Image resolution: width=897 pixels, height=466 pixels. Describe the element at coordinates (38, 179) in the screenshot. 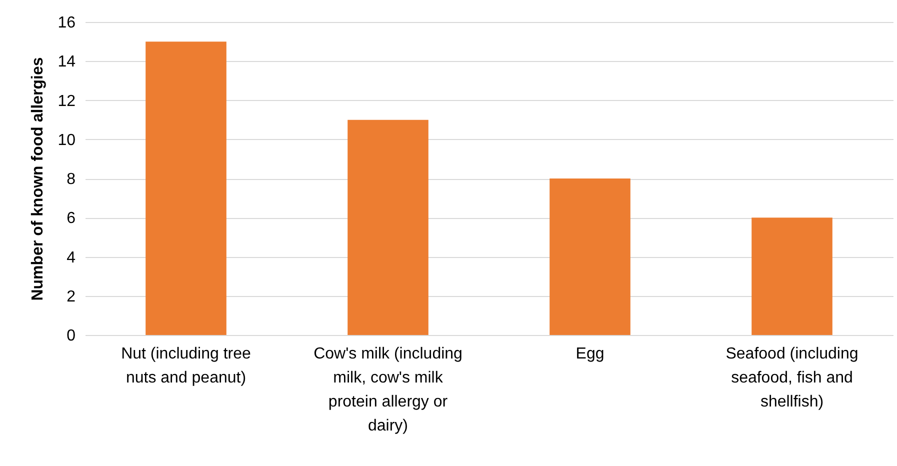

I see `y-axis-title: Number of known food allergies` at that location.